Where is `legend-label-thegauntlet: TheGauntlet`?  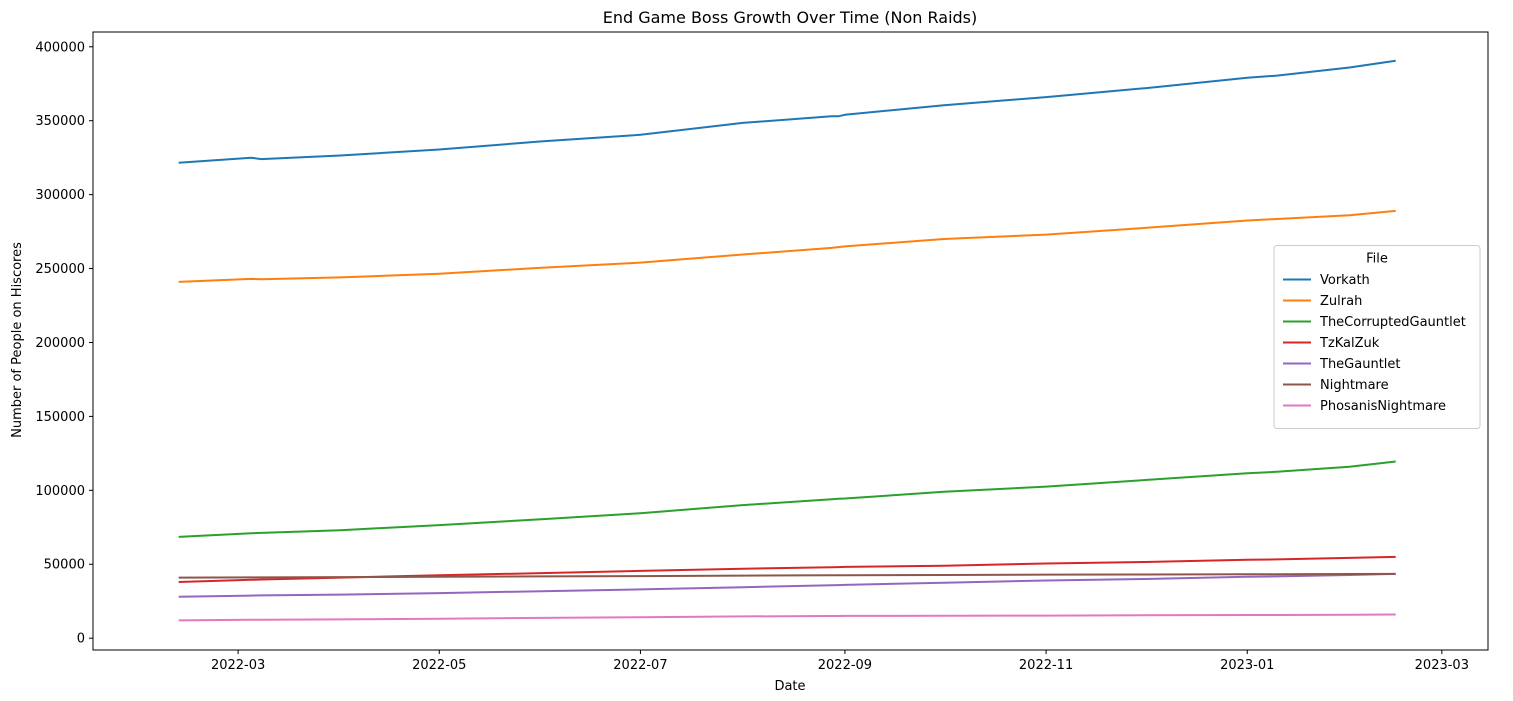 legend-label-thegauntlet: TheGauntlet is located at coordinates (1360, 364).